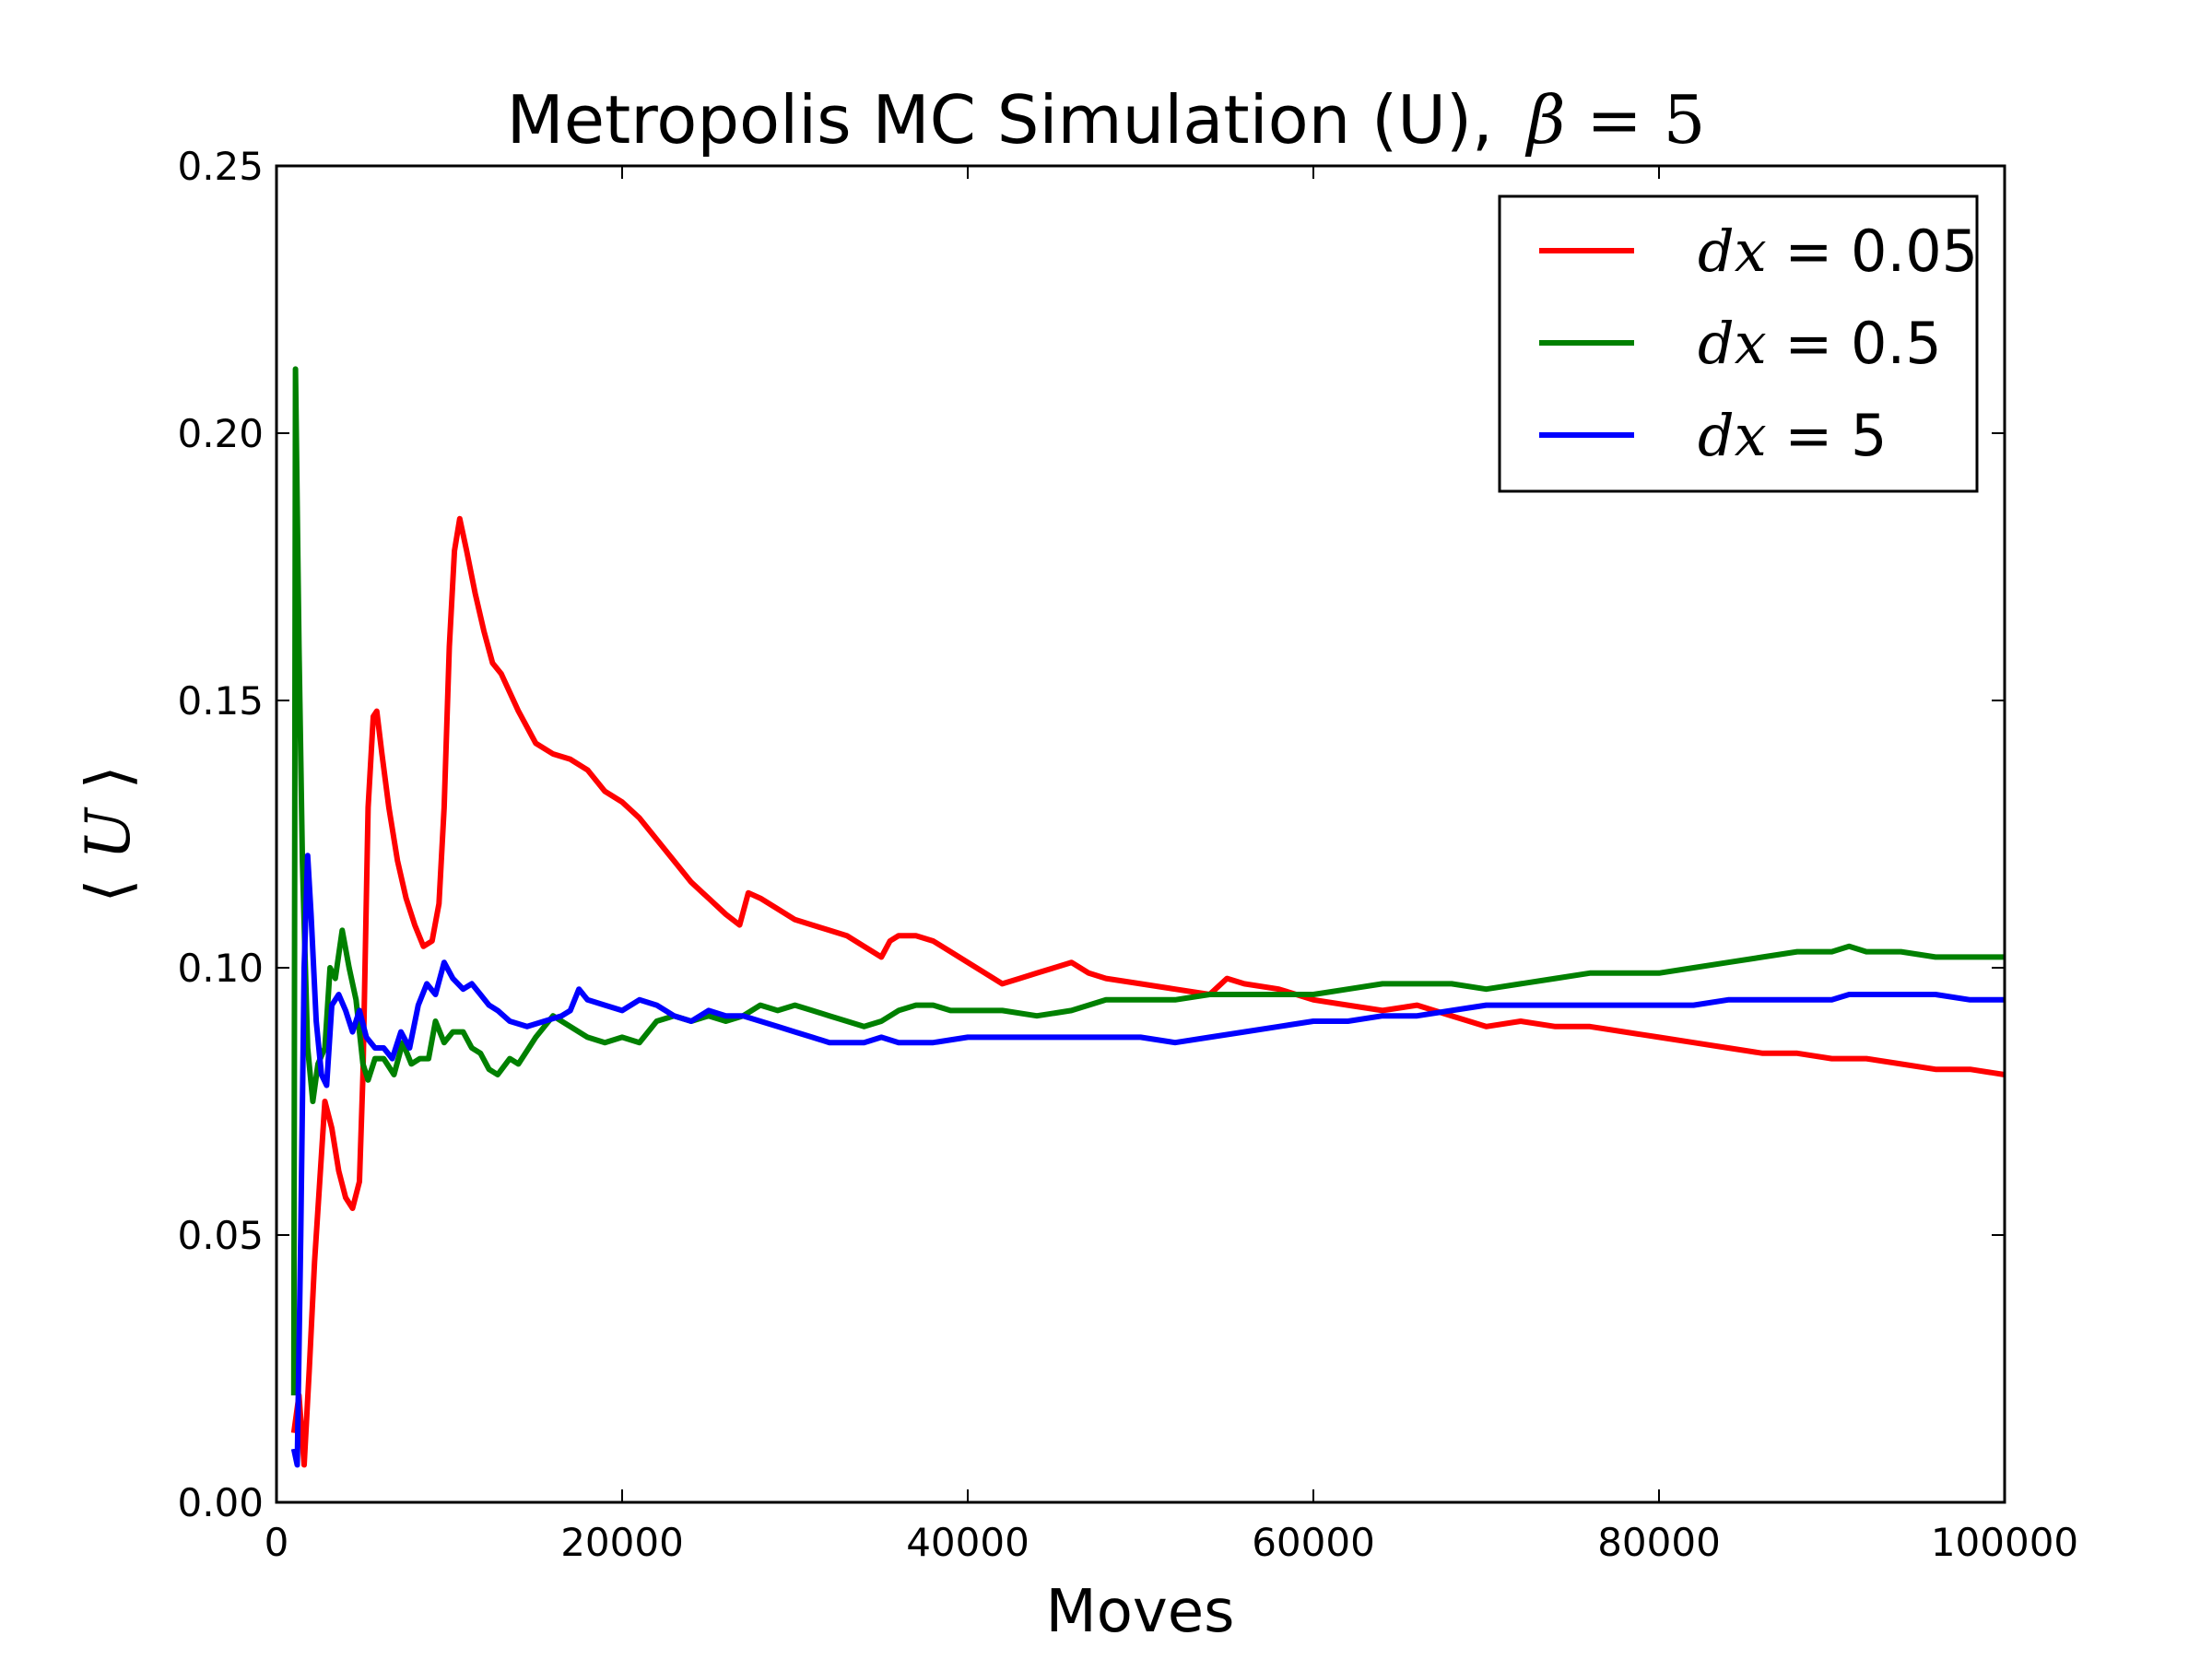  Describe the element at coordinates (1613, 120) in the screenshot. I see `chart-title-equals: =` at that location.